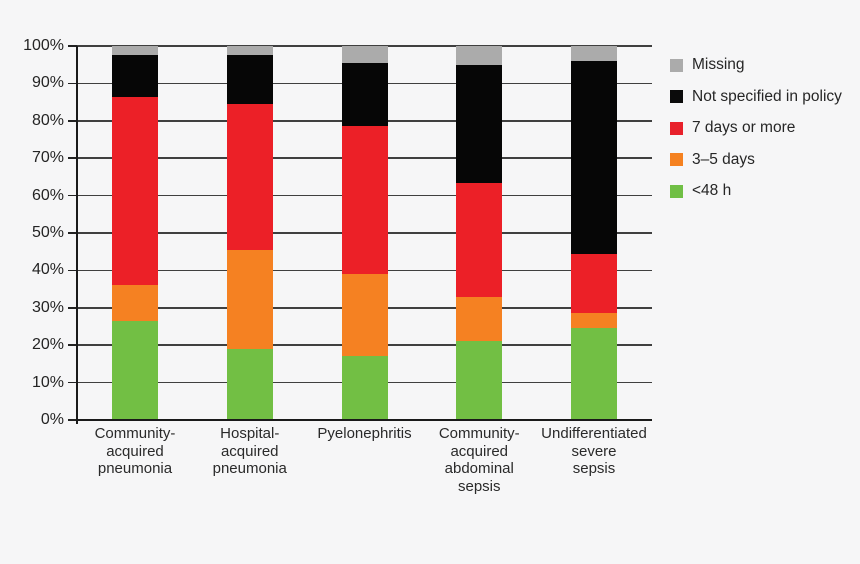 Image resolution: width=860 pixels, height=564 pixels. Describe the element at coordinates (135, 451) in the screenshot. I see `x-axis-label: Community- acquired pneumonia` at that location.